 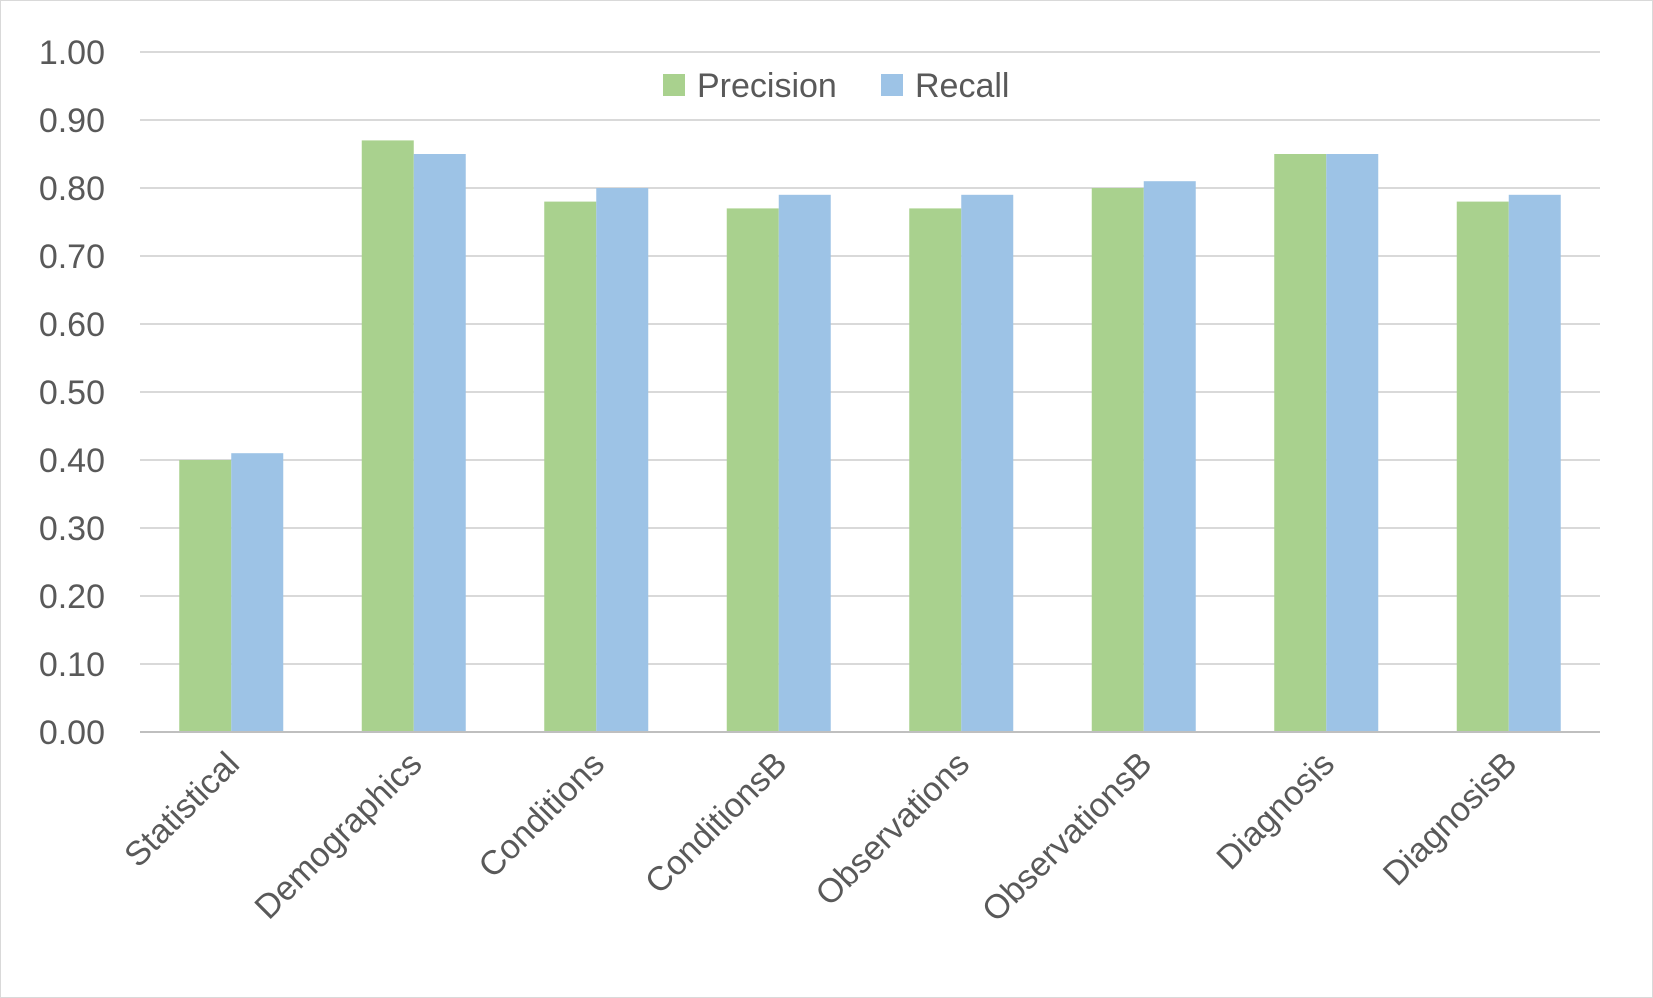 What do you see at coordinates (935, 470) in the screenshot?
I see `bar-precision-observations` at bounding box center [935, 470].